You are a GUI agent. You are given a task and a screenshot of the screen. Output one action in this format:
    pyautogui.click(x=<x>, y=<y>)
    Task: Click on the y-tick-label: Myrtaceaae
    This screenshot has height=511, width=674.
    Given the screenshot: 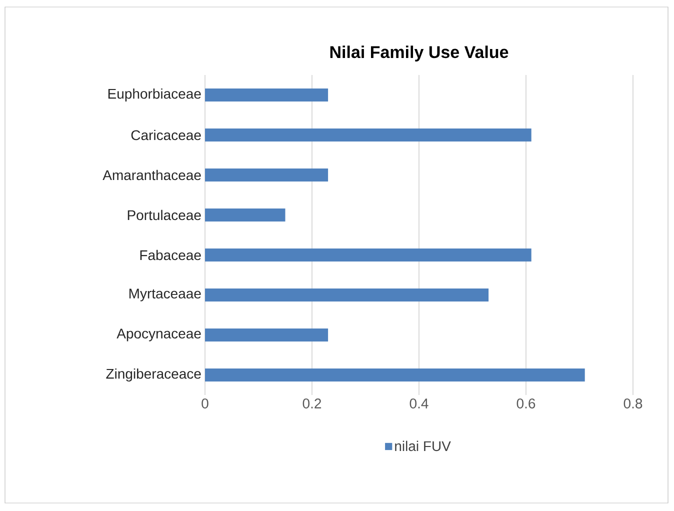 What is the action you would take?
    pyautogui.click(x=165, y=295)
    